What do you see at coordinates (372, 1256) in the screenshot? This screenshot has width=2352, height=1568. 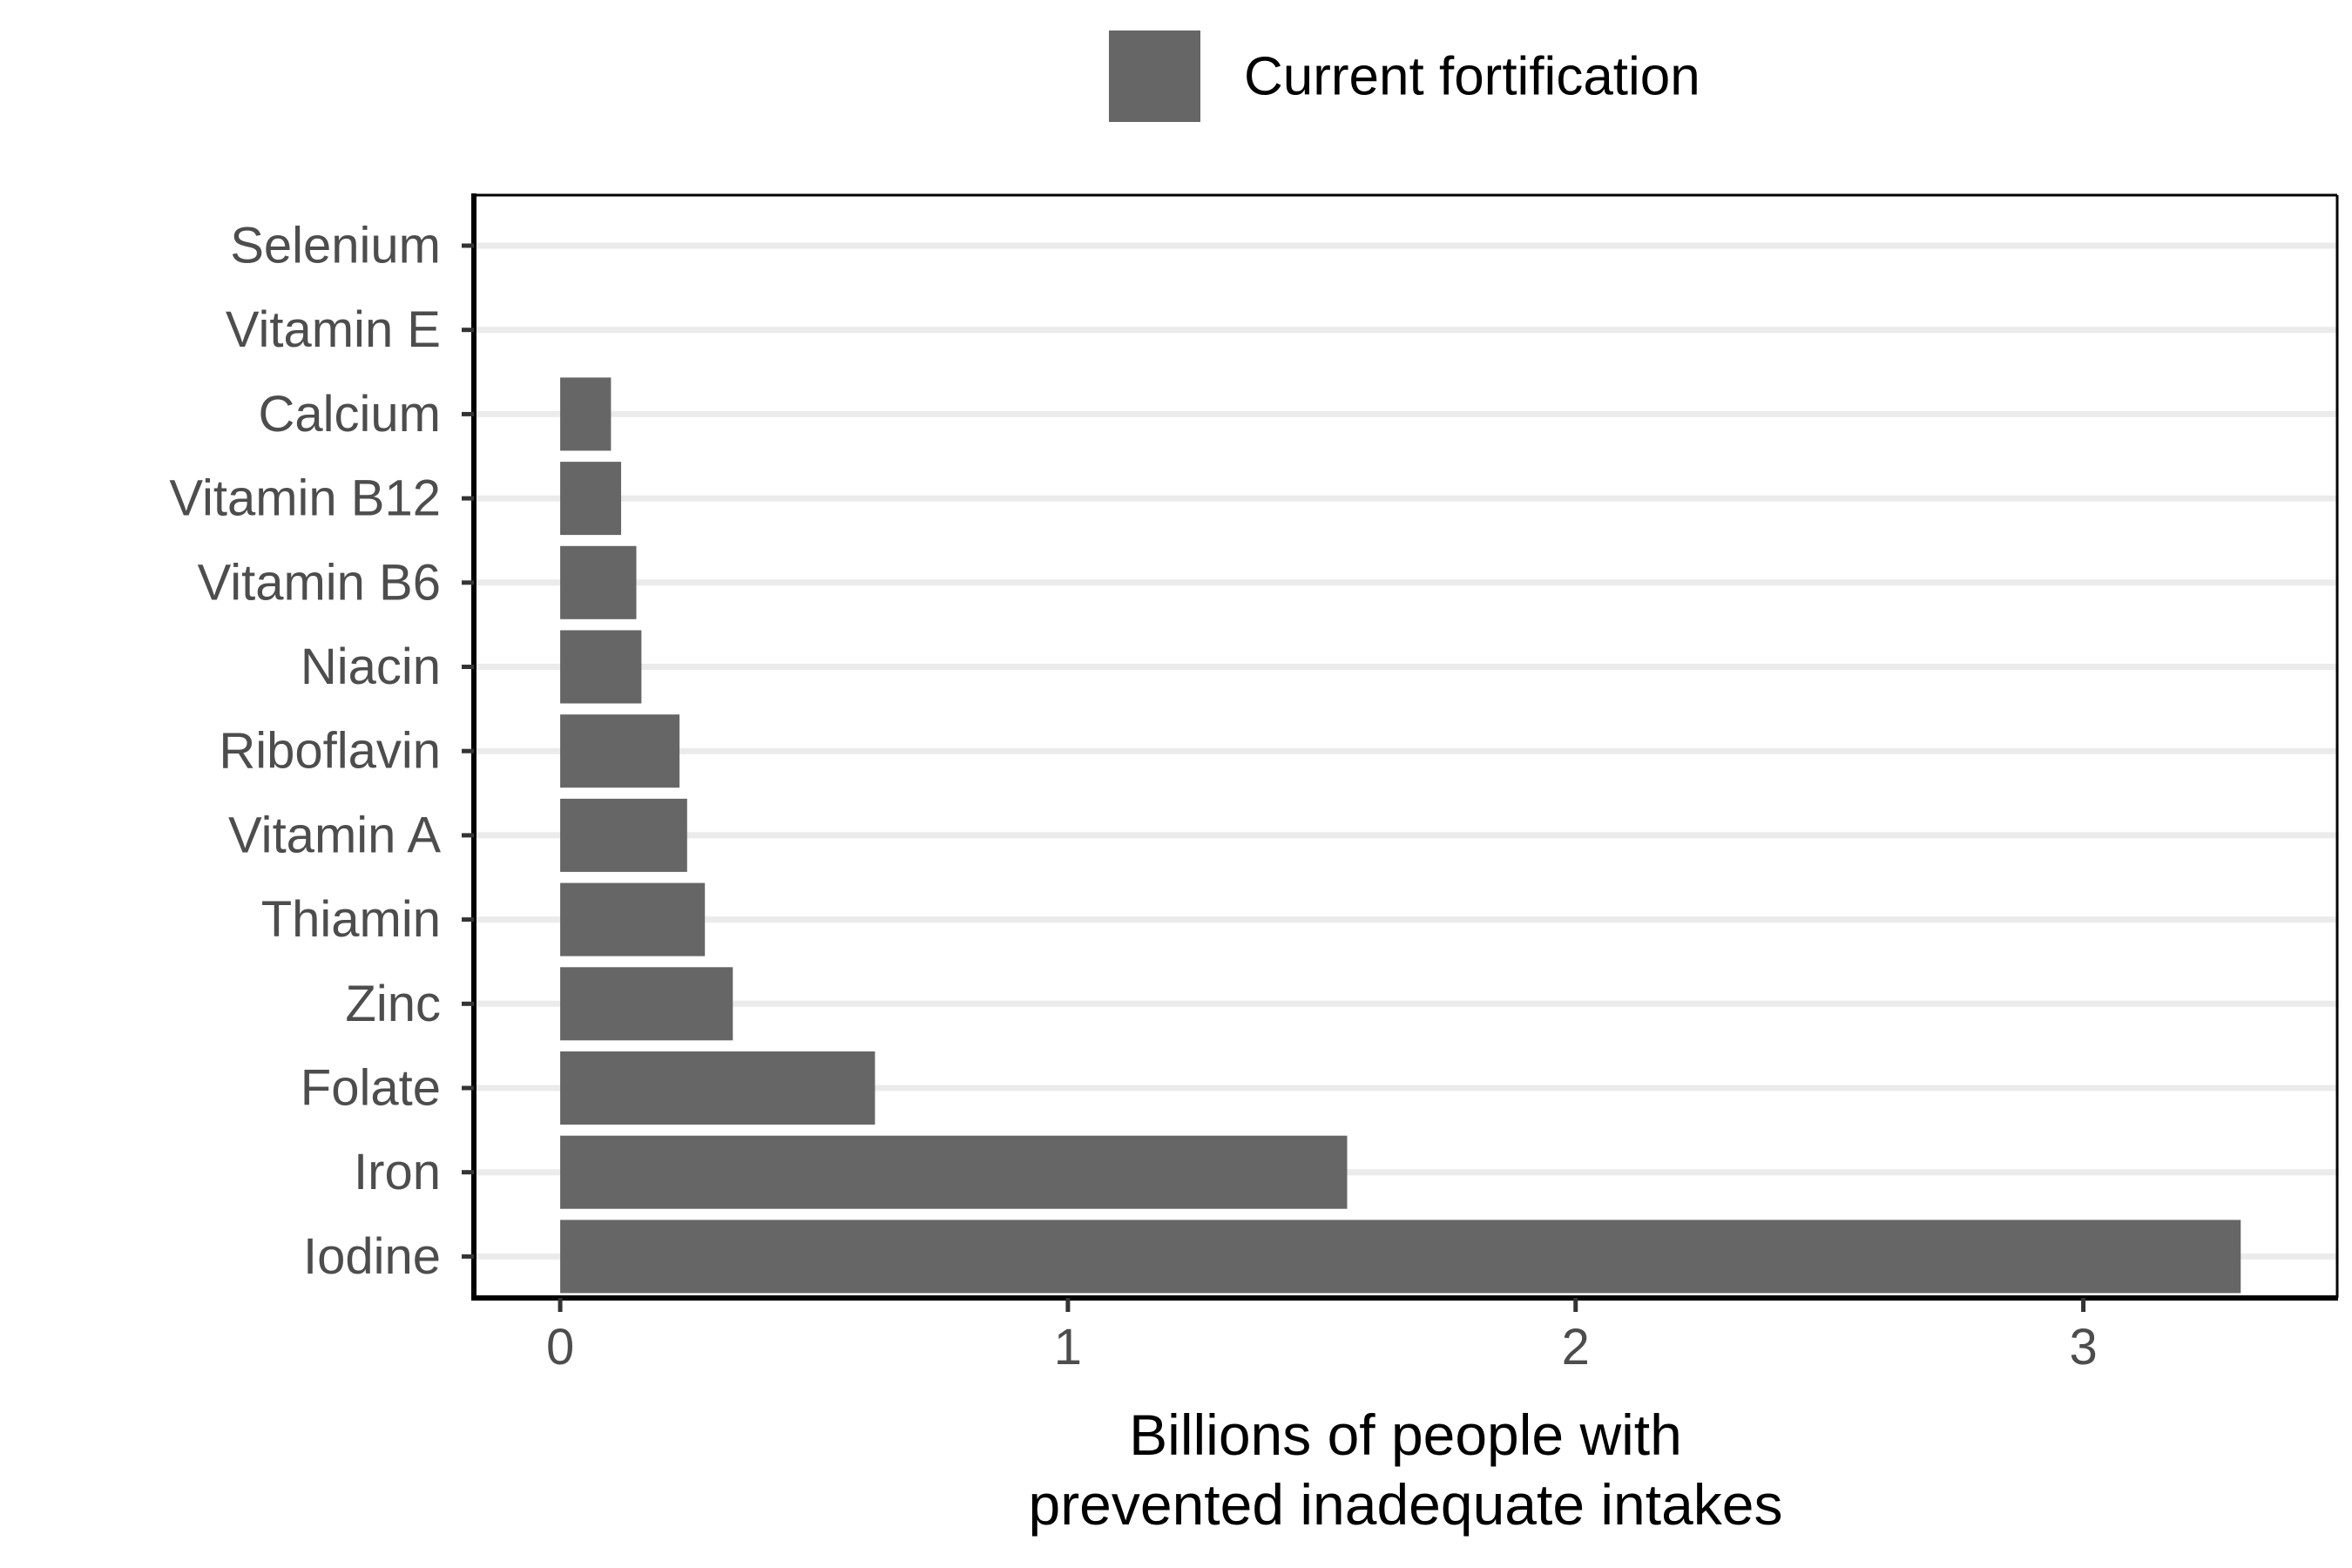 I see `y-tick-label-iodine: Iodine` at bounding box center [372, 1256].